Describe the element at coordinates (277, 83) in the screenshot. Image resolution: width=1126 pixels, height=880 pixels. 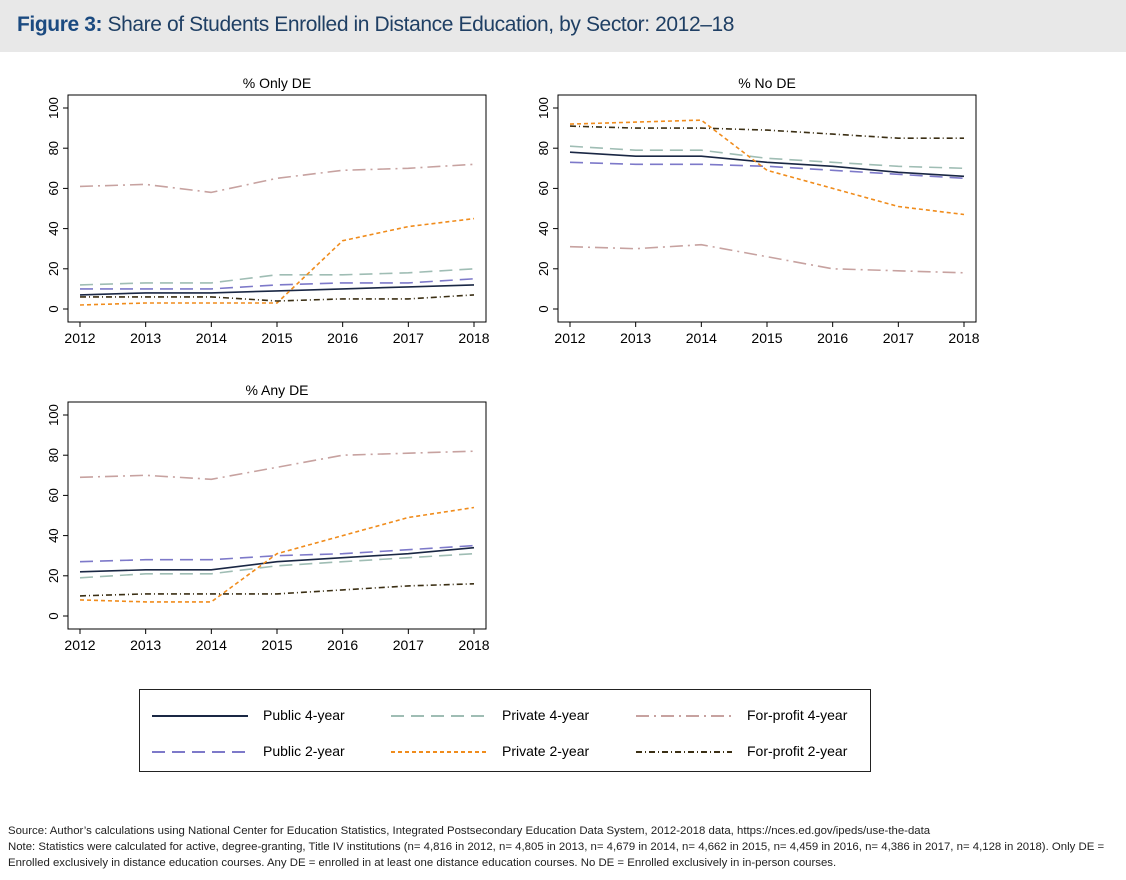
I see `panel-title: % Only DE` at that location.